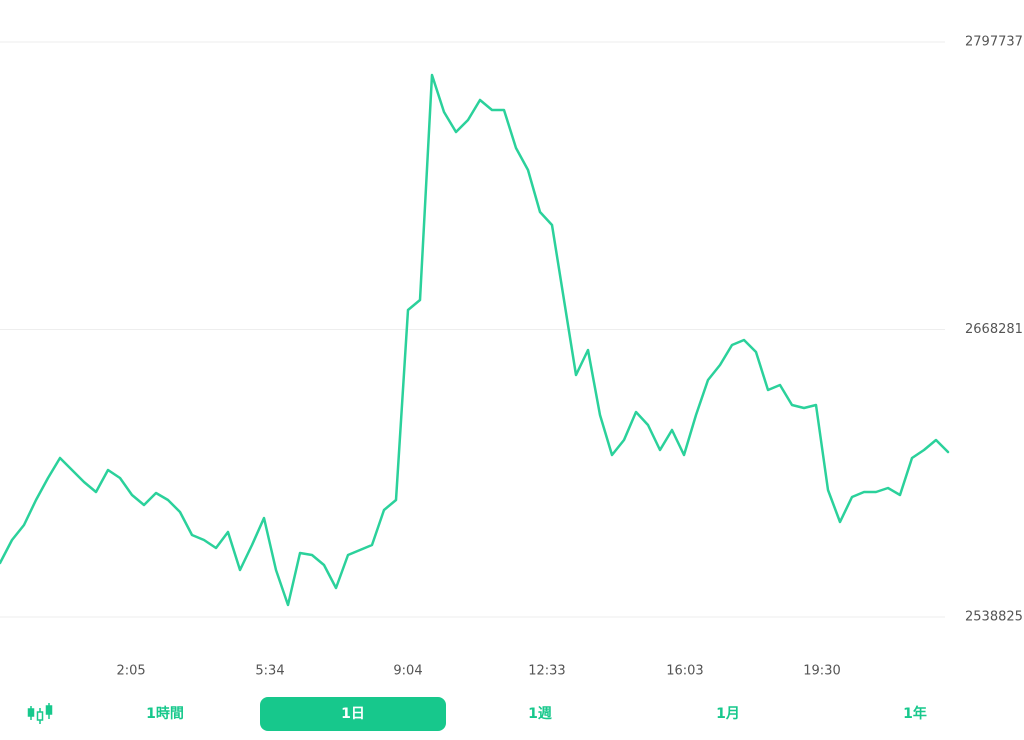  Describe the element at coordinates (915, 713) in the screenshot. I see `tab: 1年` at that location.